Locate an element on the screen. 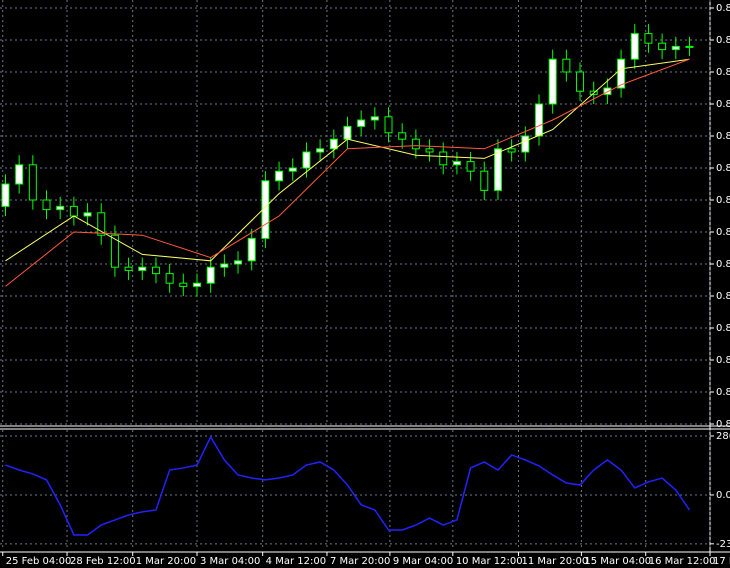 The width and height of the screenshot is (730, 568). x-tick-label: 7 Mar 20:00 is located at coordinates (360, 561).